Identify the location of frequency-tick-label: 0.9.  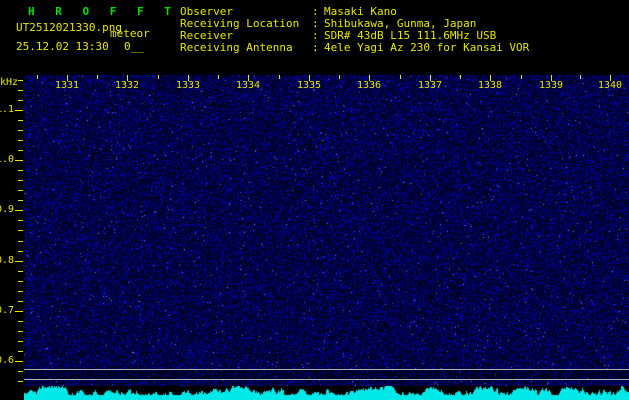
(7, 209).